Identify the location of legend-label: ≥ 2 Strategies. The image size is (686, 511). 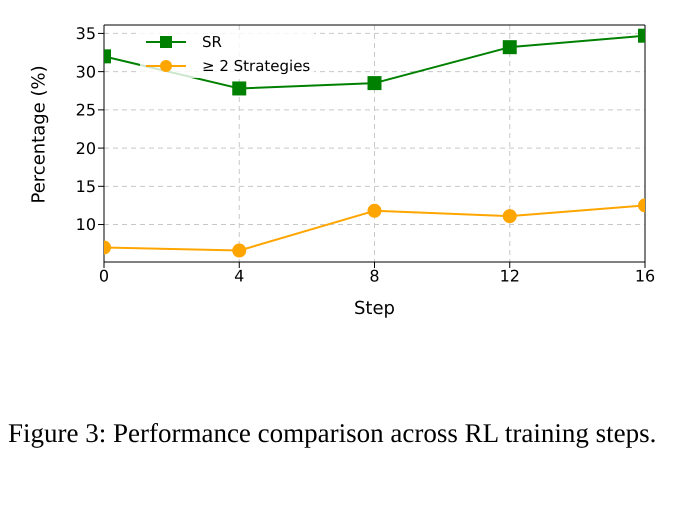
(256, 66).